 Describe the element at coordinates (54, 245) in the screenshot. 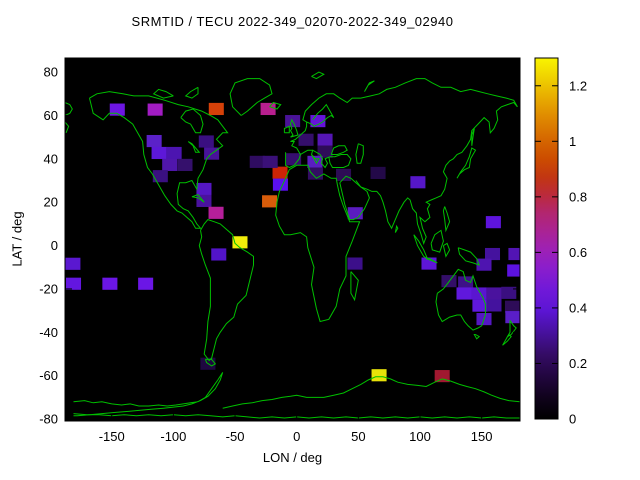

I see `y-tick-label: 0` at that location.